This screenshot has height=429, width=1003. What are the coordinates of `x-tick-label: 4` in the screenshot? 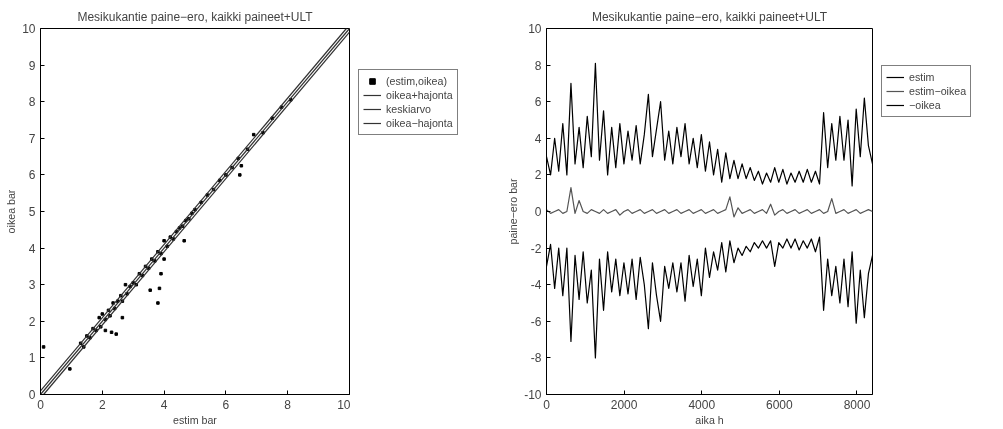 It's located at (164, 404).